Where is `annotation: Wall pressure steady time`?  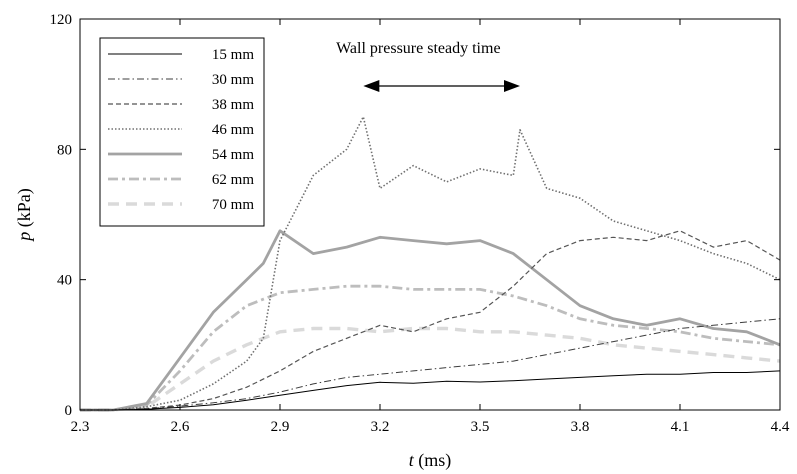
annotation: Wall pressure steady time is located at coordinates (428, 66).